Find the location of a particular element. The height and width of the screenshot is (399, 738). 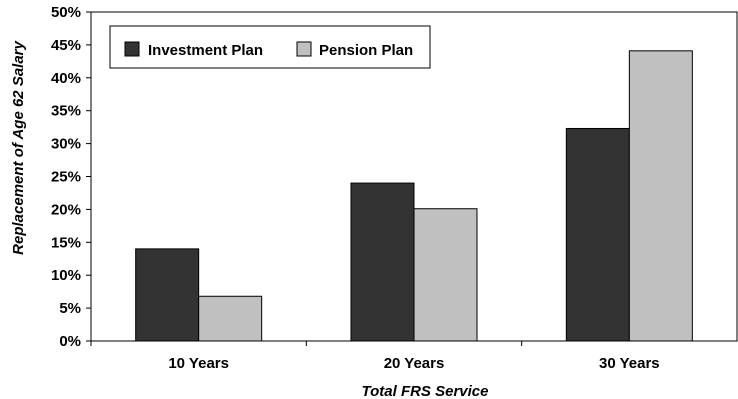

bar-investment-plan-20-years is located at coordinates (382, 262).